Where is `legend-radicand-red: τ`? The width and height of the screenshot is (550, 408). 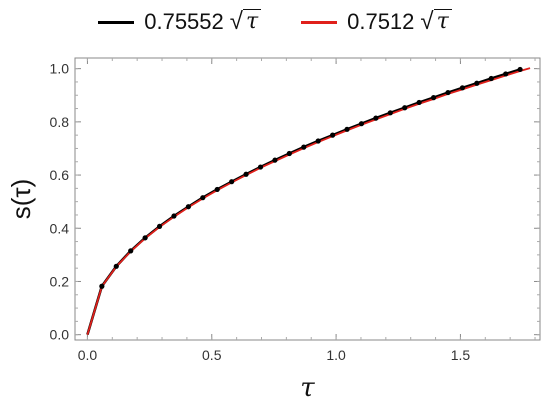
legend-radicand-red: τ is located at coordinates (442, 21).